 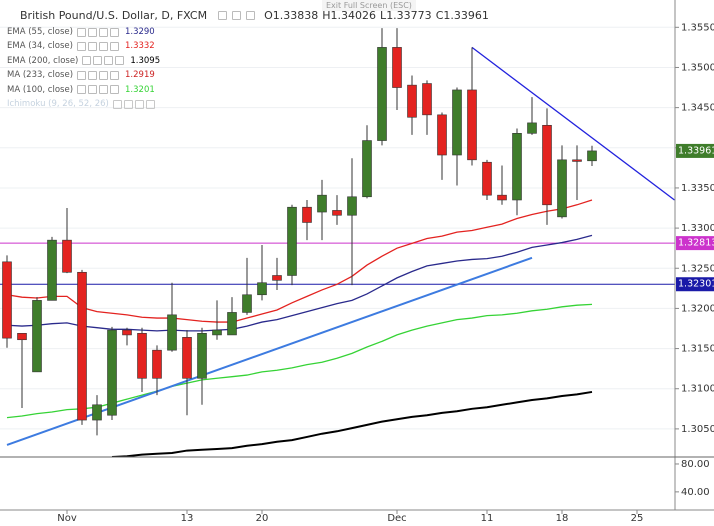 What do you see at coordinates (383, 15) in the screenshot?
I see `ohlc-key: L` at bounding box center [383, 15].